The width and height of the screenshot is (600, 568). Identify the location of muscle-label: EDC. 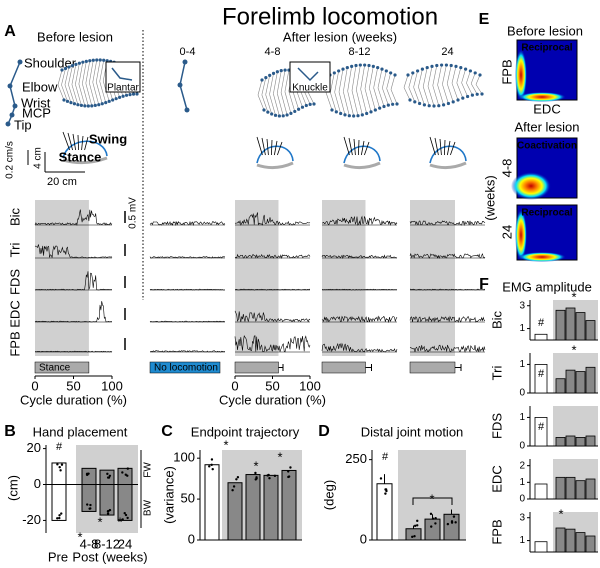
(496, 478).